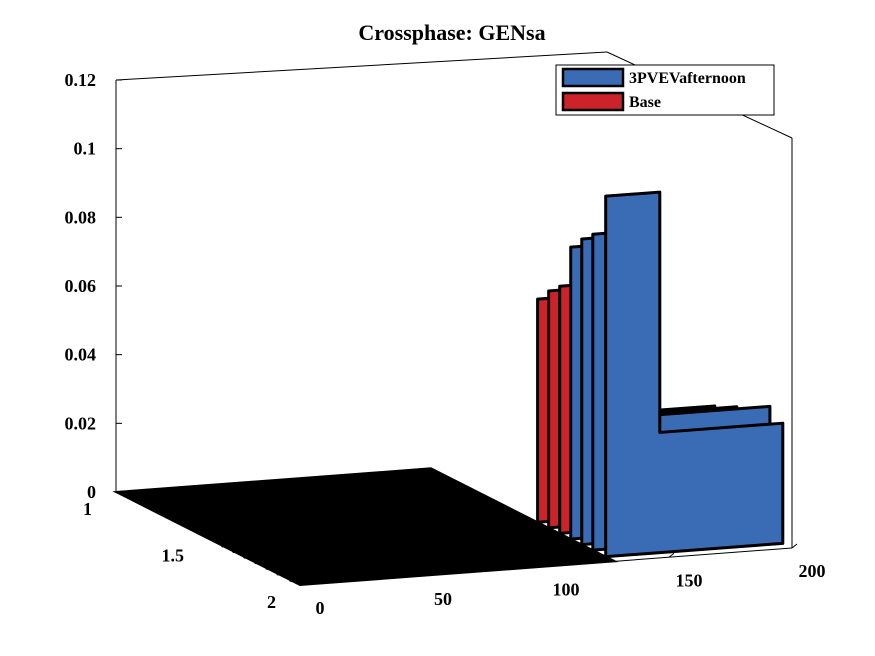 The width and height of the screenshot is (875, 656). I want to click on back-top-edge, so click(361, 66).